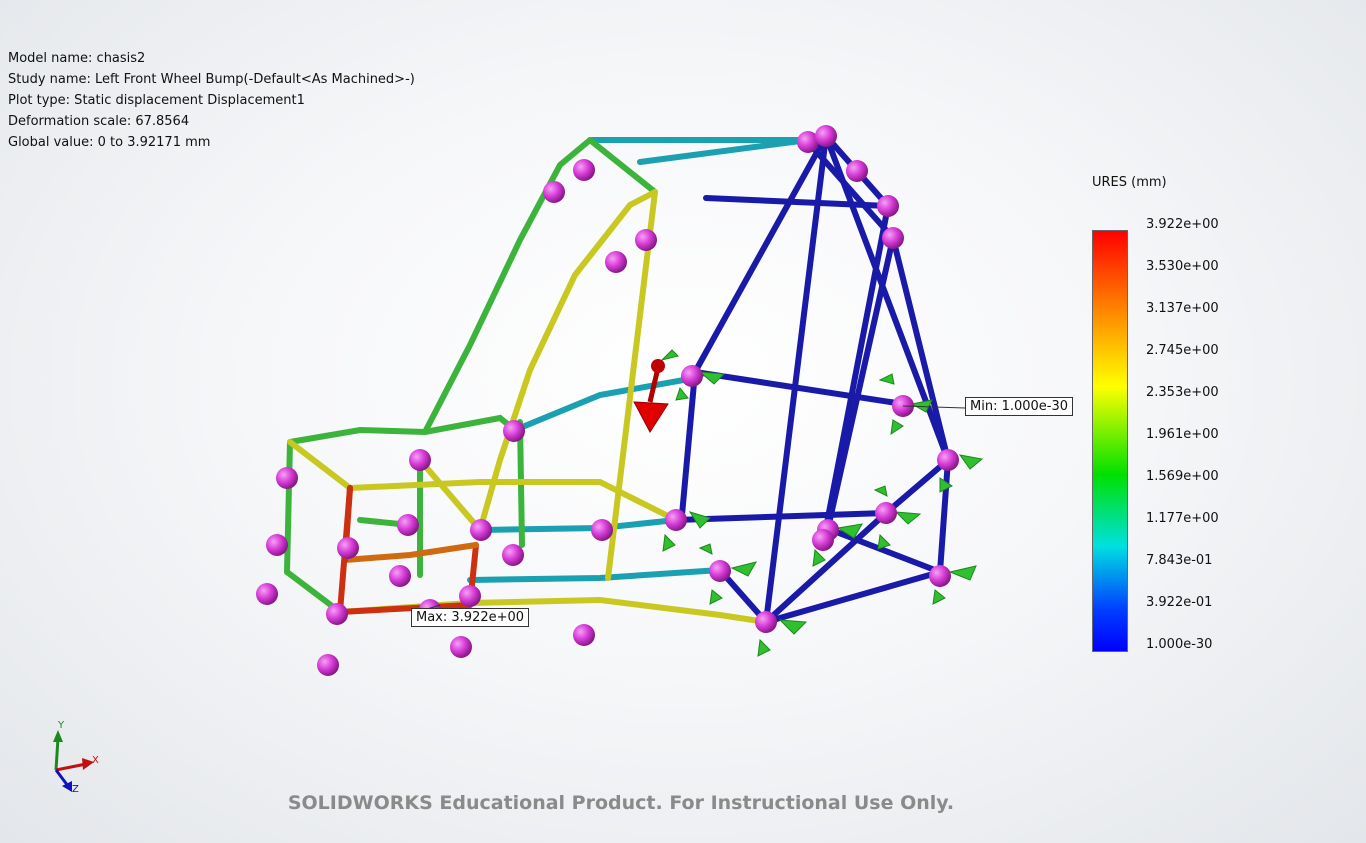 The image size is (1366, 843). I want to click on legend-label: 1.569e+00, so click(1182, 476).